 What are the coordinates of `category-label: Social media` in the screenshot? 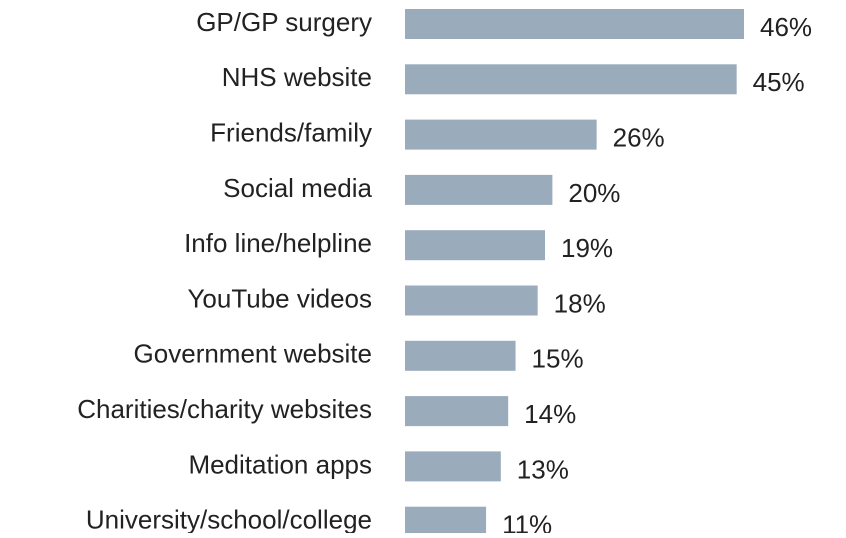 It's located at (297, 188).